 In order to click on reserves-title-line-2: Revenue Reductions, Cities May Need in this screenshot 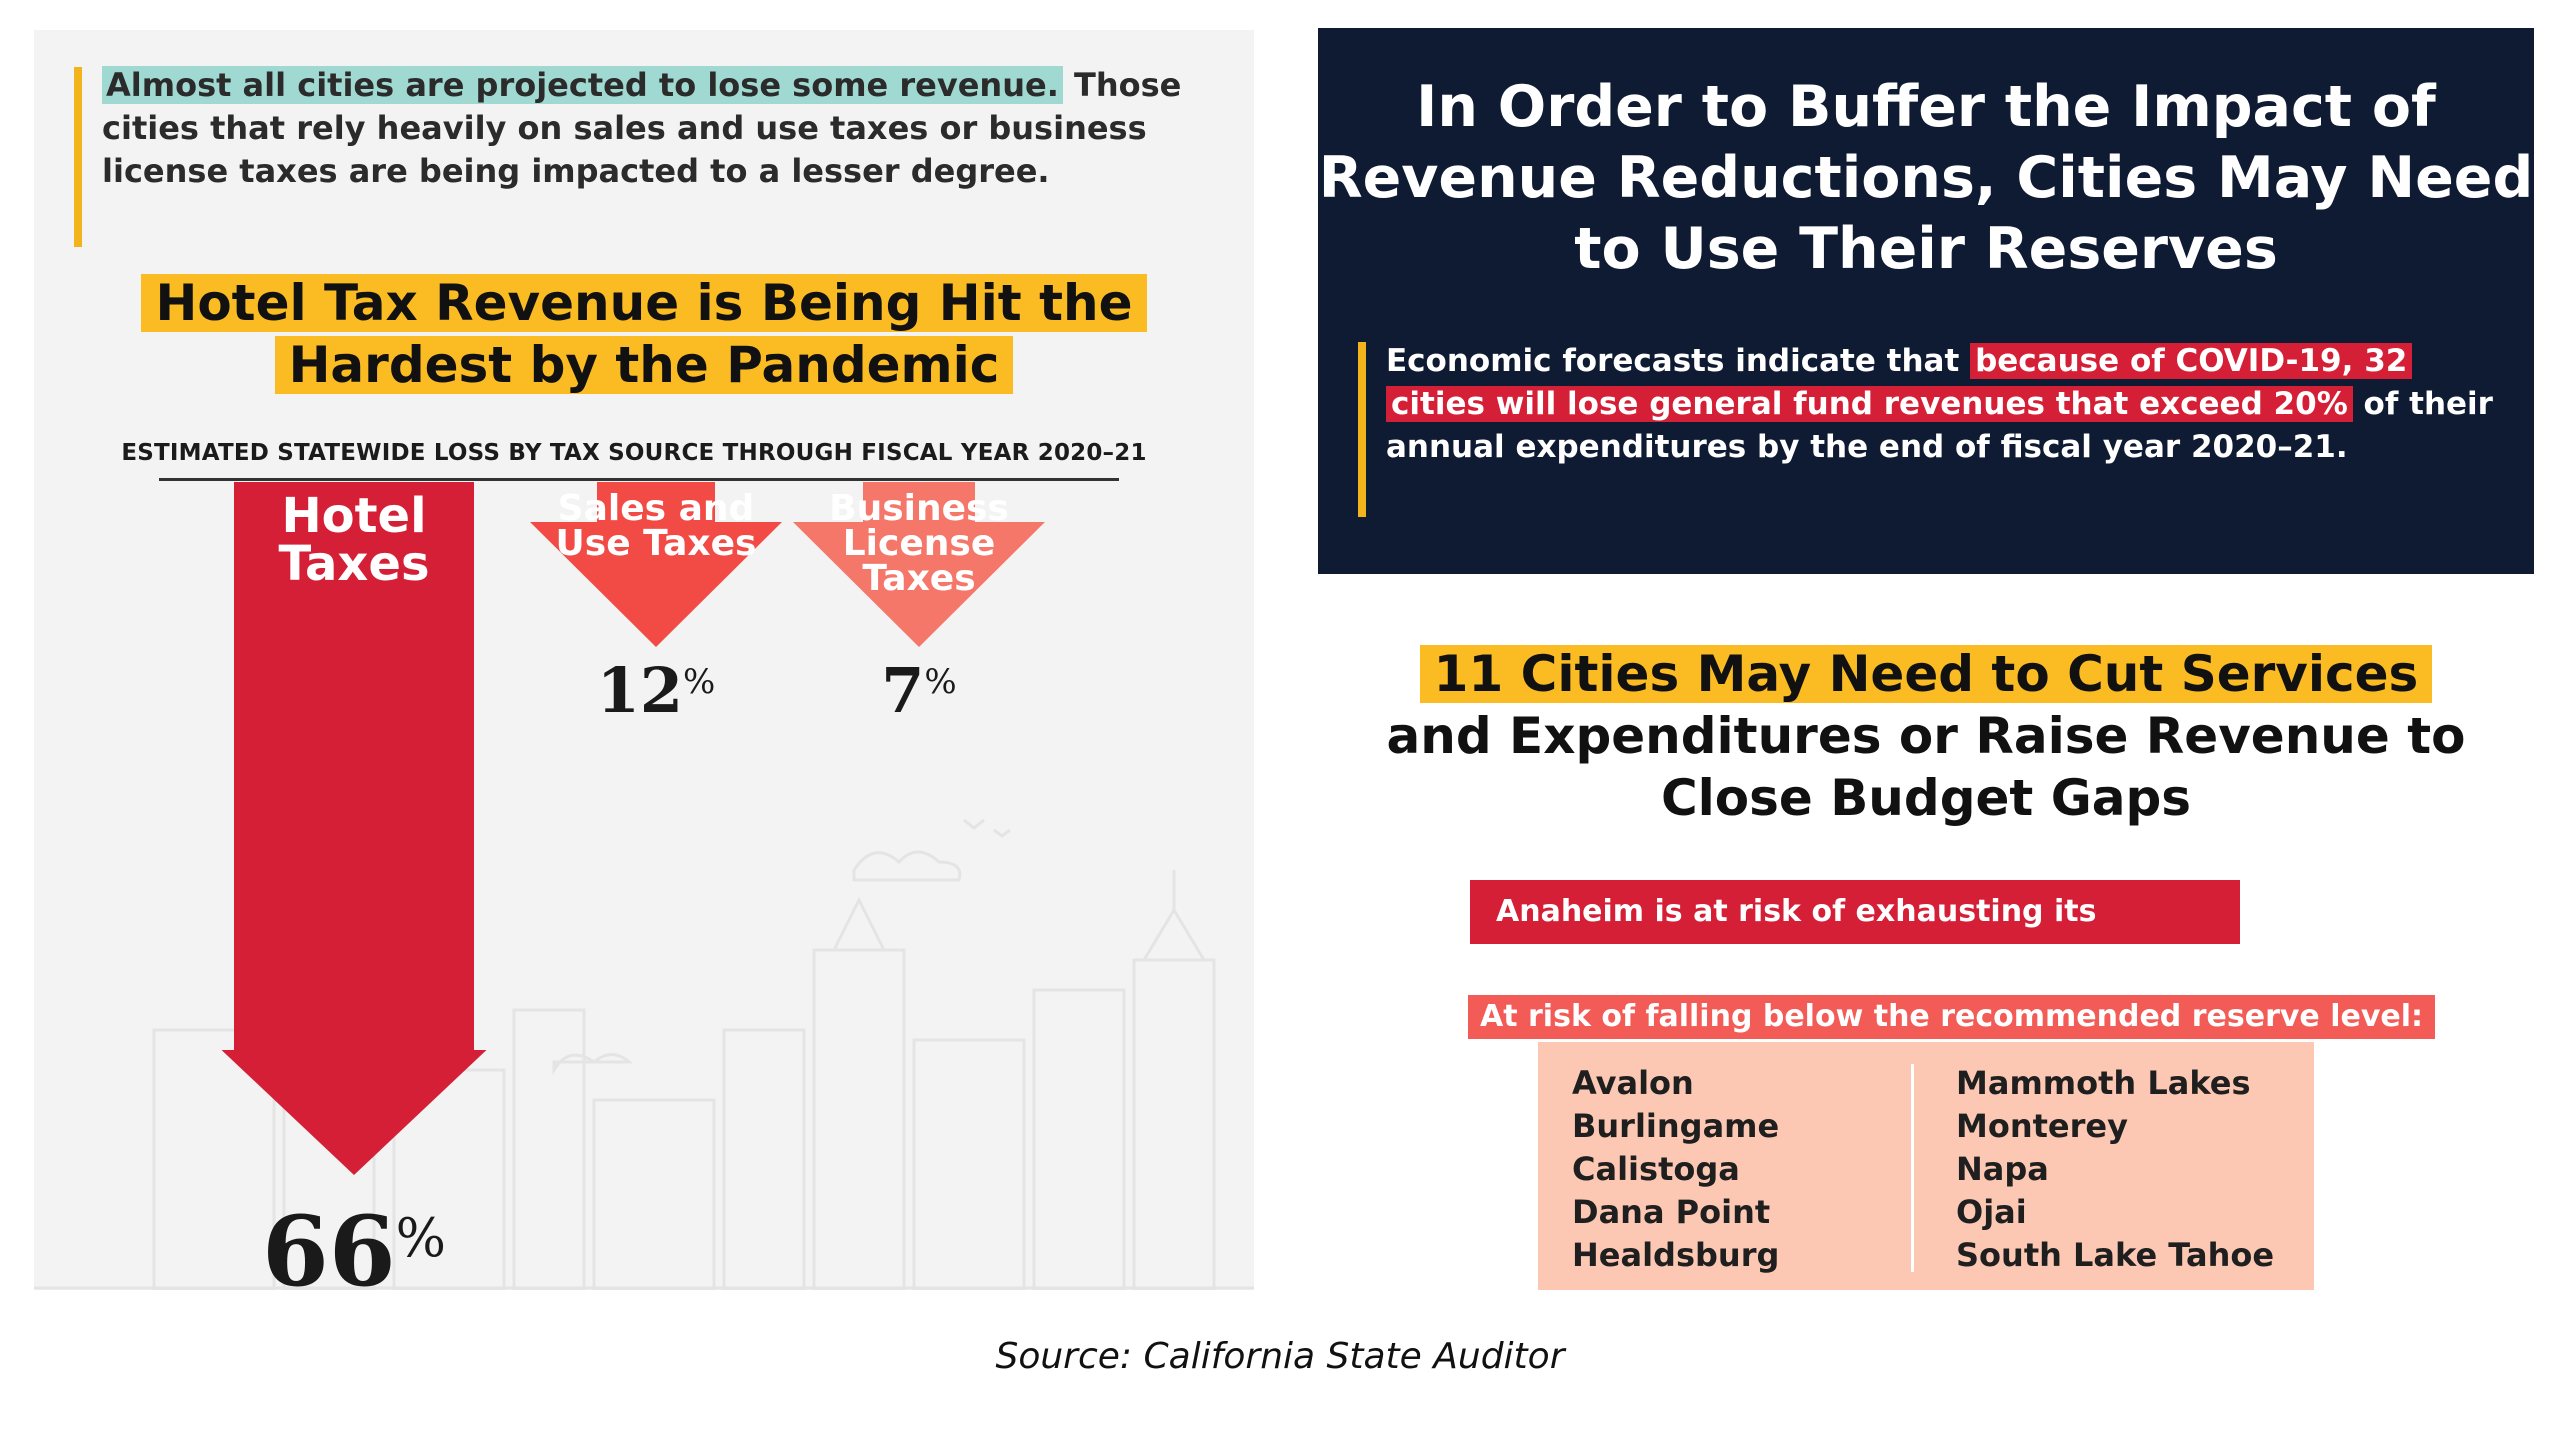, I will do `click(1926, 178)`.